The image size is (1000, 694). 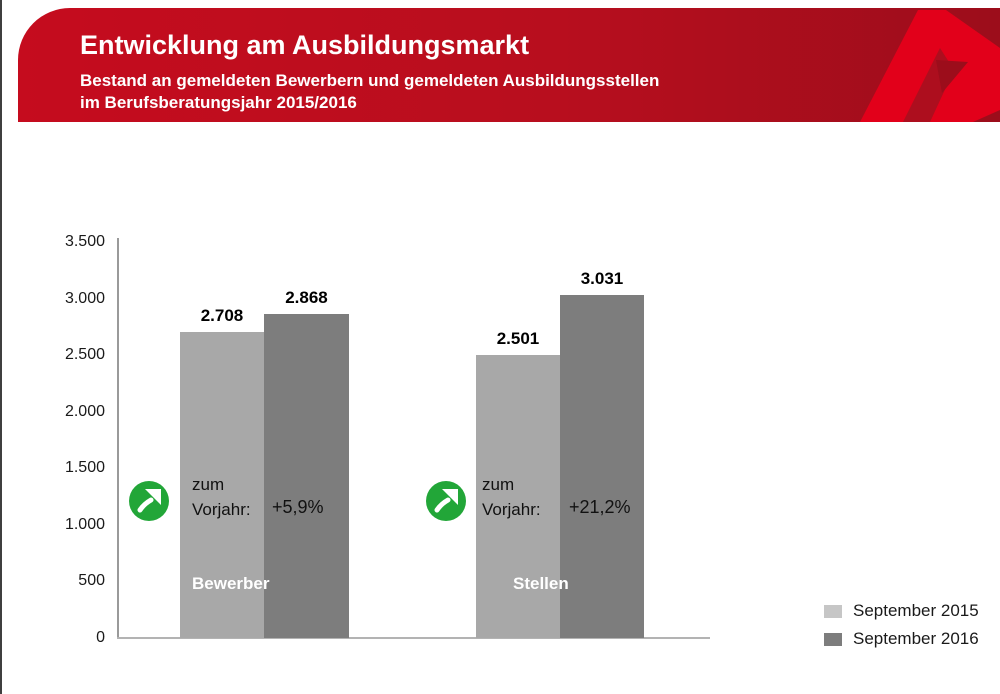 I want to click on annotation-text-bewerber: zum Vorjahr:, so click(x=221, y=497).